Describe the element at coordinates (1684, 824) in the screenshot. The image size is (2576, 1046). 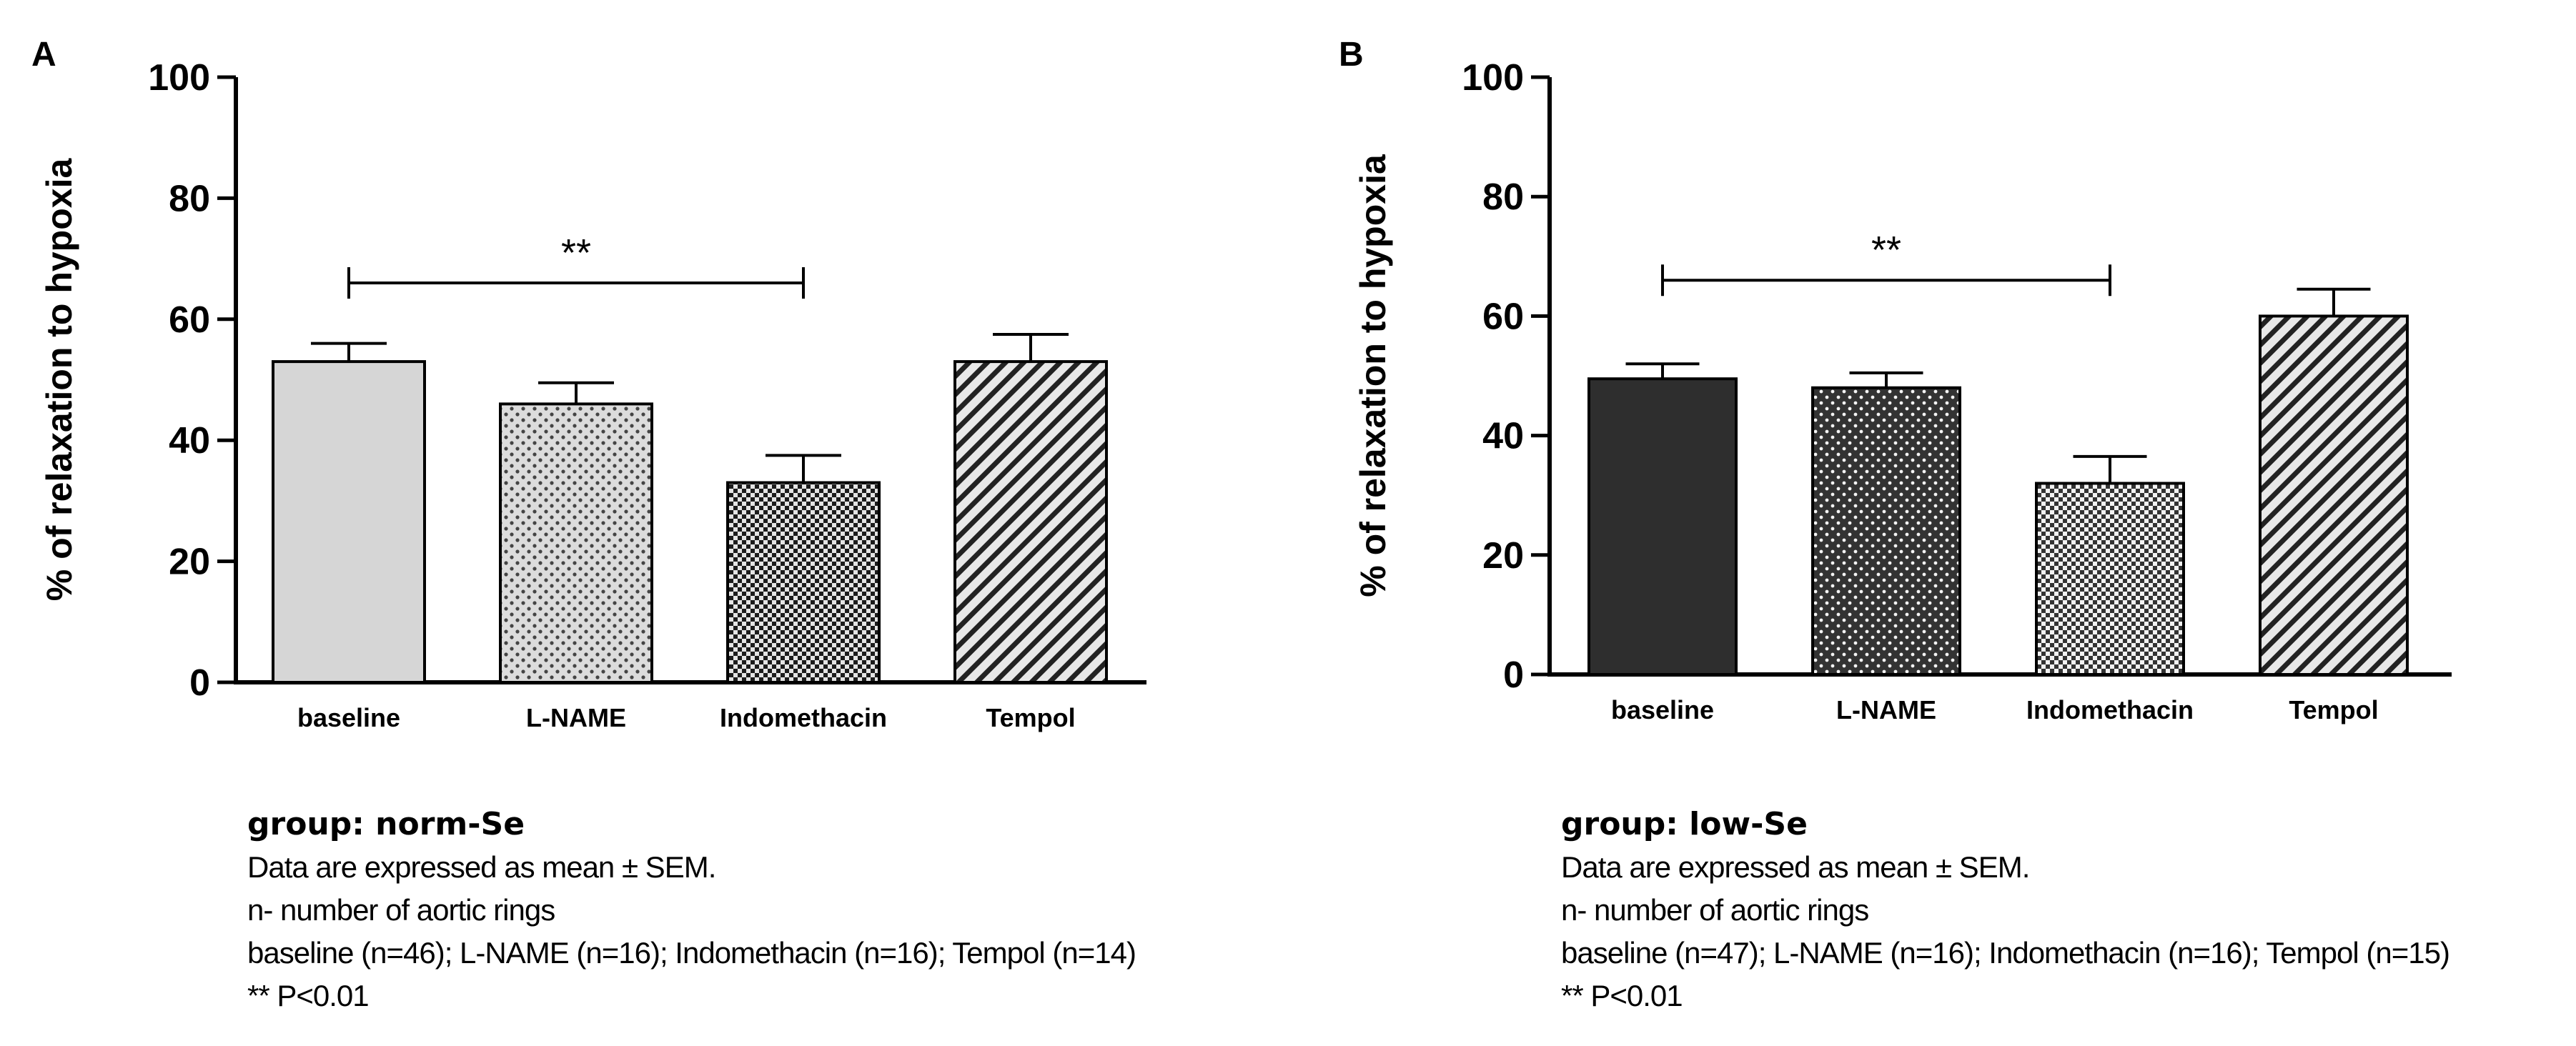
I see `caption-title: group: low-Se` at that location.